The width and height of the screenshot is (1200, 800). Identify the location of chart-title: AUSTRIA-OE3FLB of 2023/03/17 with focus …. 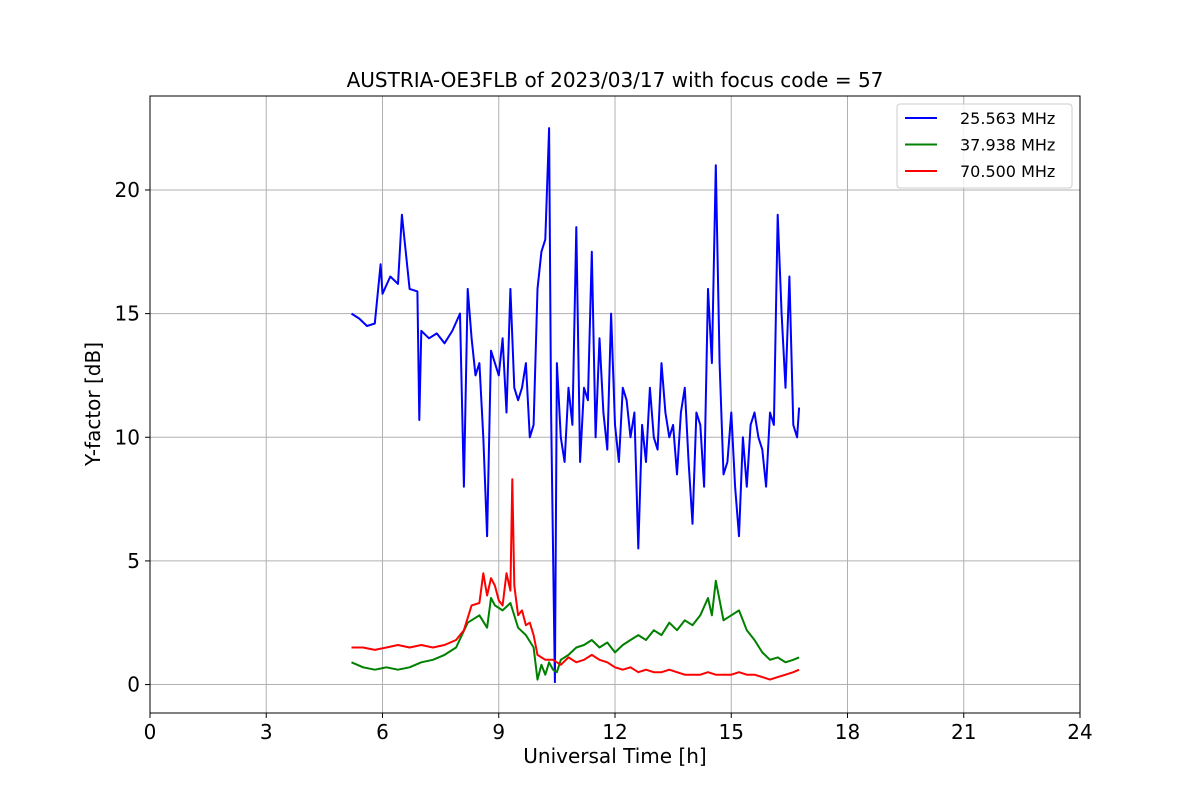
(615, 80).